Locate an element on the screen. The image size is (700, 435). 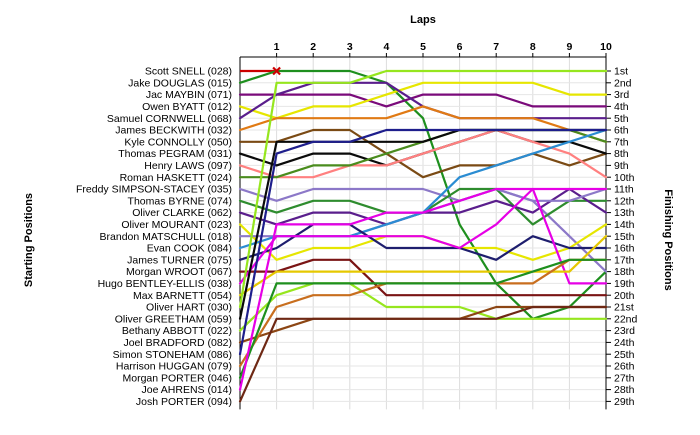
lap-tick-label: 4 is located at coordinates (386, 47).